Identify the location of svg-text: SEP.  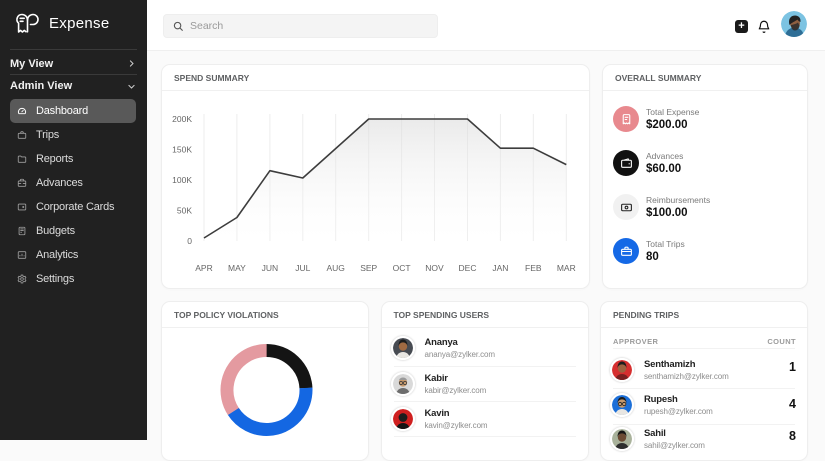
(368, 268).